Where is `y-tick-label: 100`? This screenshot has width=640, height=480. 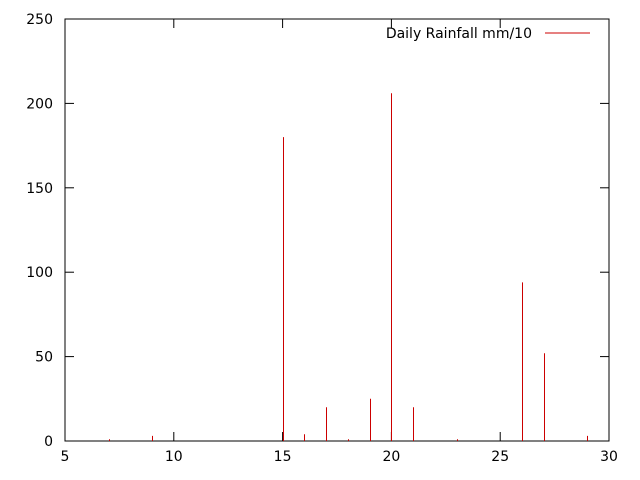 y-tick-label: 100 is located at coordinates (39, 273).